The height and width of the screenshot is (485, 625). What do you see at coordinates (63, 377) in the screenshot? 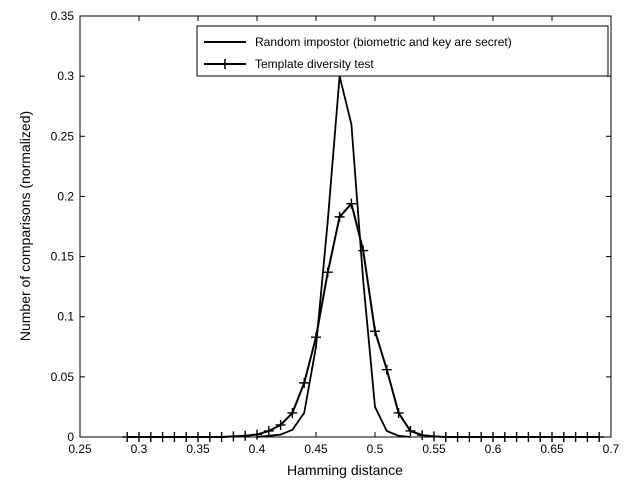
I see `y-tick-label: 0.05` at bounding box center [63, 377].